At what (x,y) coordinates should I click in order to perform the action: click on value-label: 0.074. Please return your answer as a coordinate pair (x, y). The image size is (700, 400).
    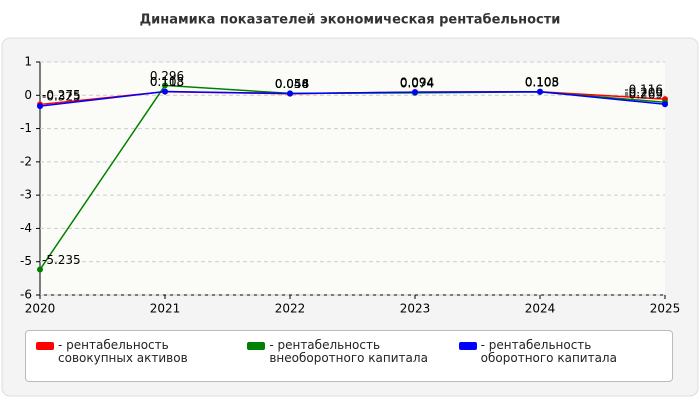
    Looking at the image, I should click on (417, 83).